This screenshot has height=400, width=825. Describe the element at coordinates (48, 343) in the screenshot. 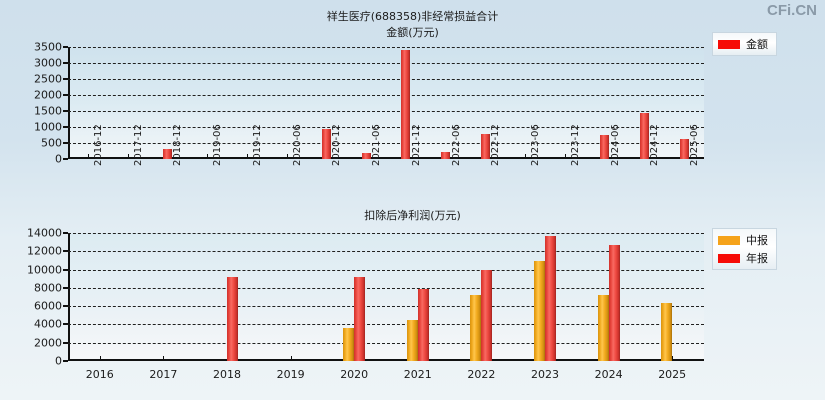

I see `y-tick-label: 2000` at that location.